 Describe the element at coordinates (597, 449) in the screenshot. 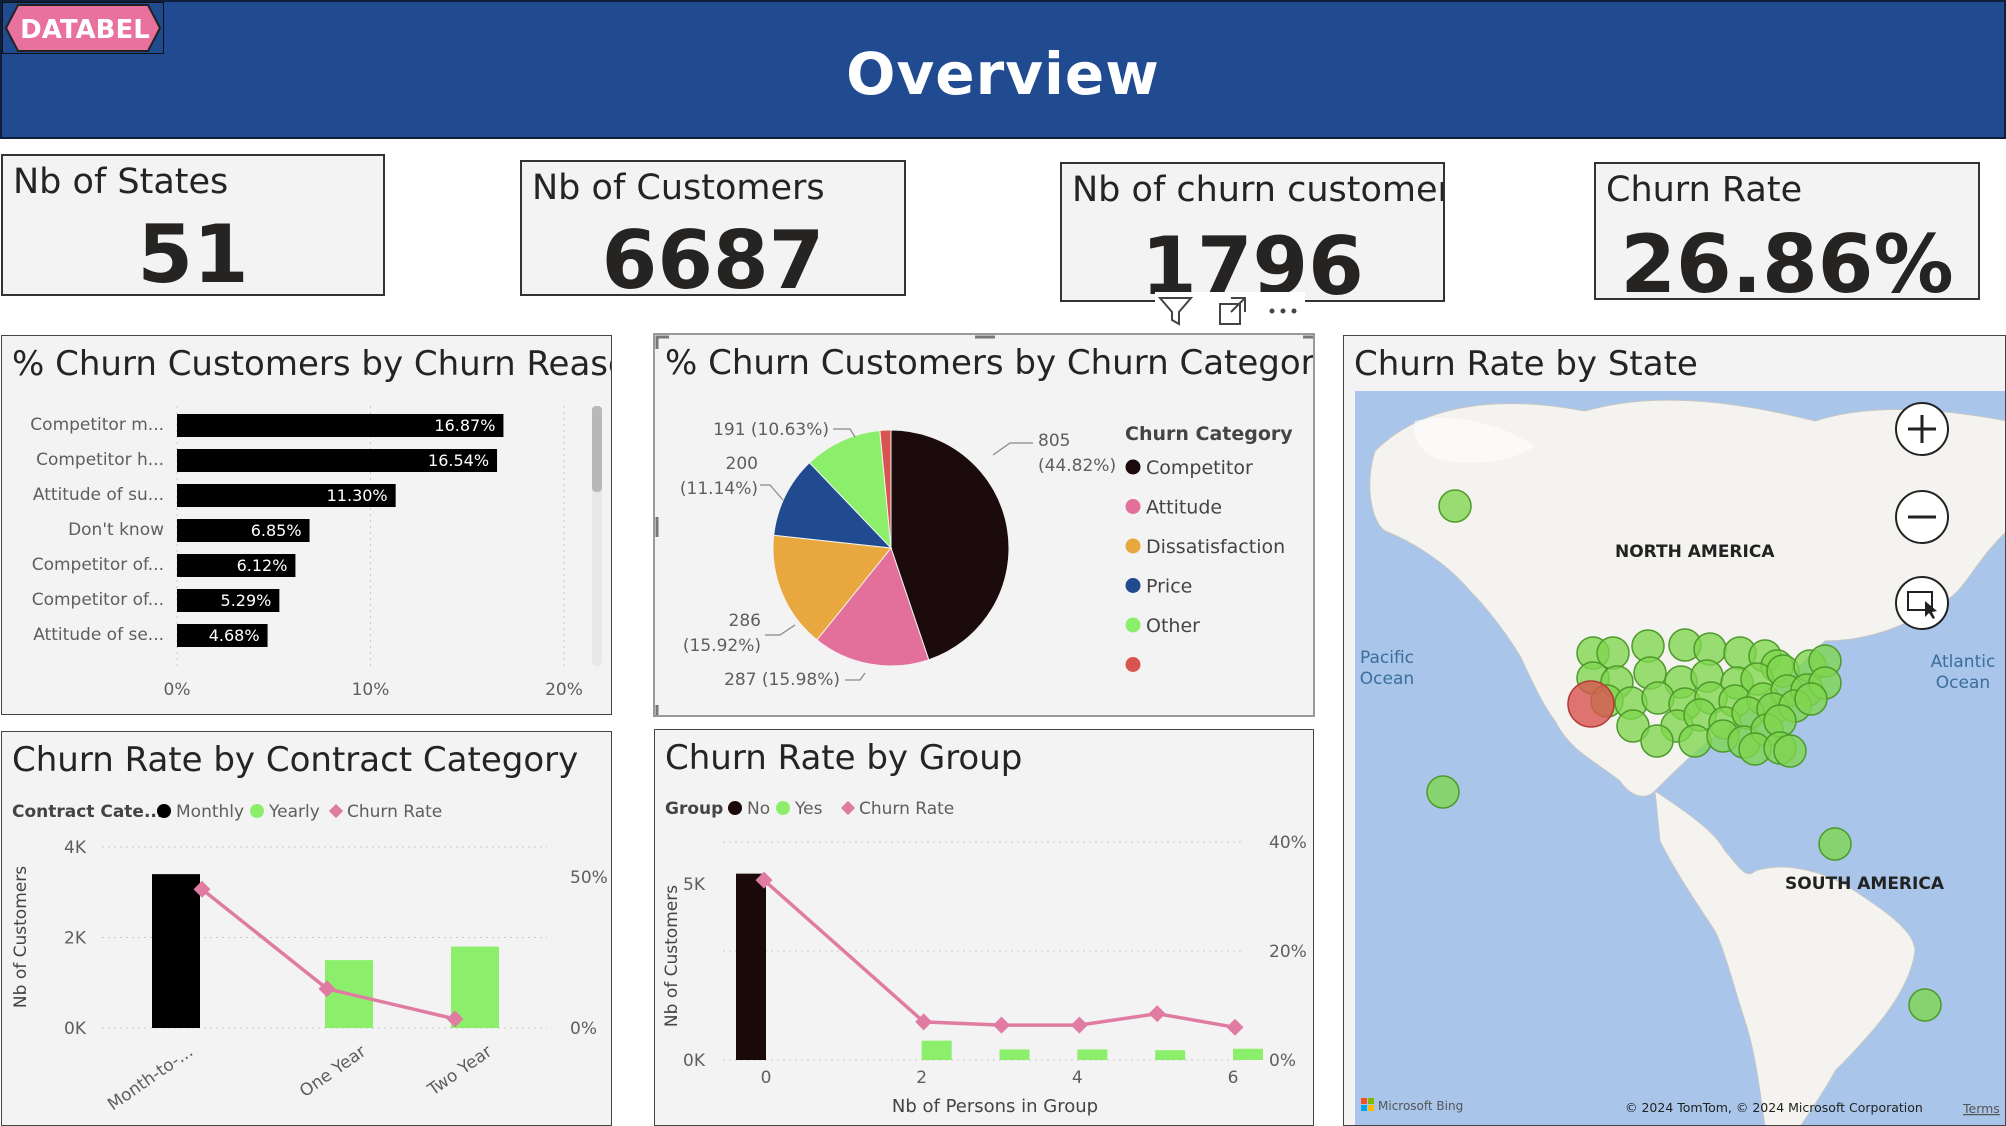

I see `scrollbar-thumb` at that location.